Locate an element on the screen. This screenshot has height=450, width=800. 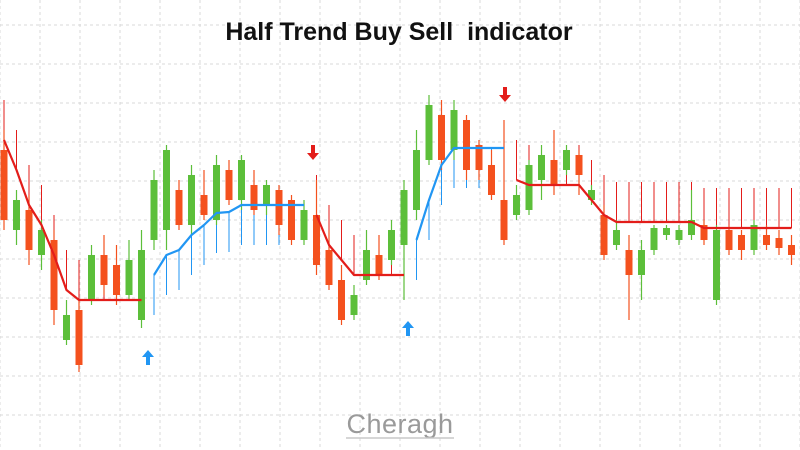
watermark: Cheragh is located at coordinates (399, 424).